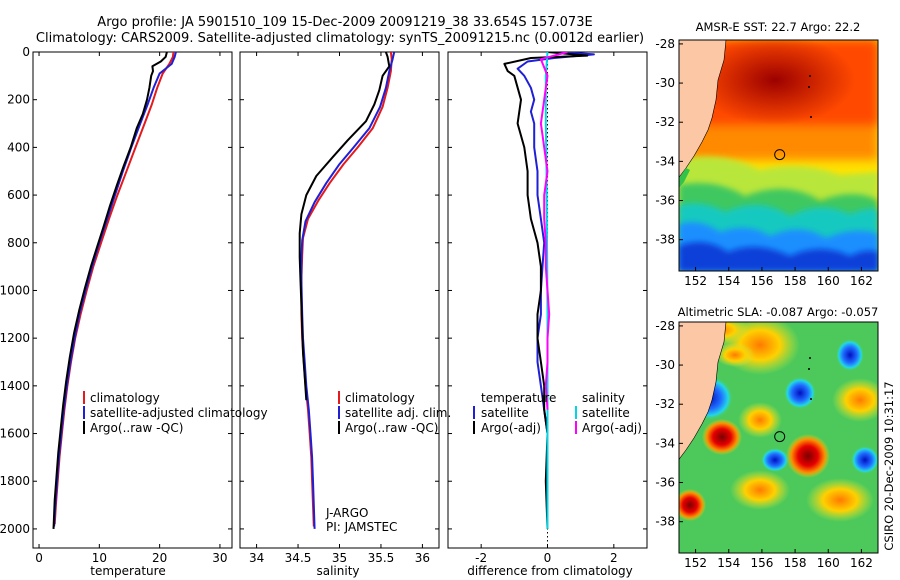 This screenshot has width=900, height=580. I want to click on x-tick-label: 10, so click(99, 558).